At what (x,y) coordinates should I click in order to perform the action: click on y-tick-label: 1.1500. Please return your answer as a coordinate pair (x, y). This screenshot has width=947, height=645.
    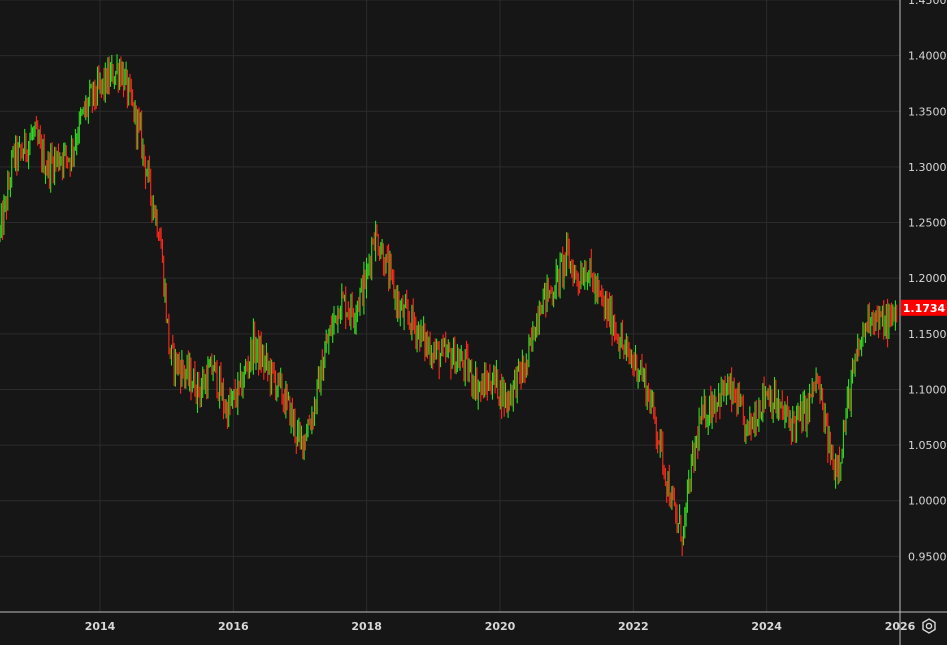
    Looking at the image, I should click on (927, 334).